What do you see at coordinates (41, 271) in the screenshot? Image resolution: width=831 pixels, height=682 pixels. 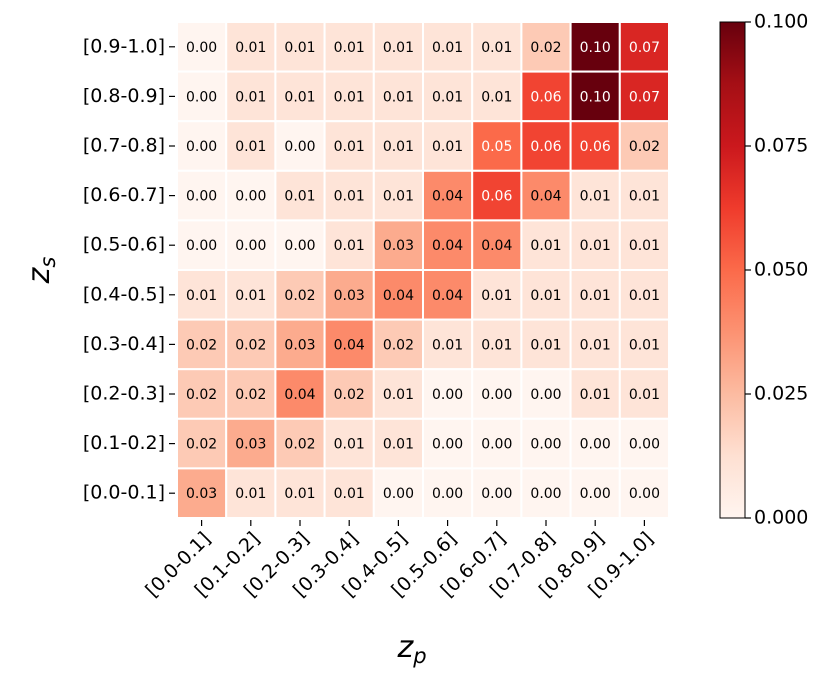 I see `y-axis-label: zs` at bounding box center [41, 271].